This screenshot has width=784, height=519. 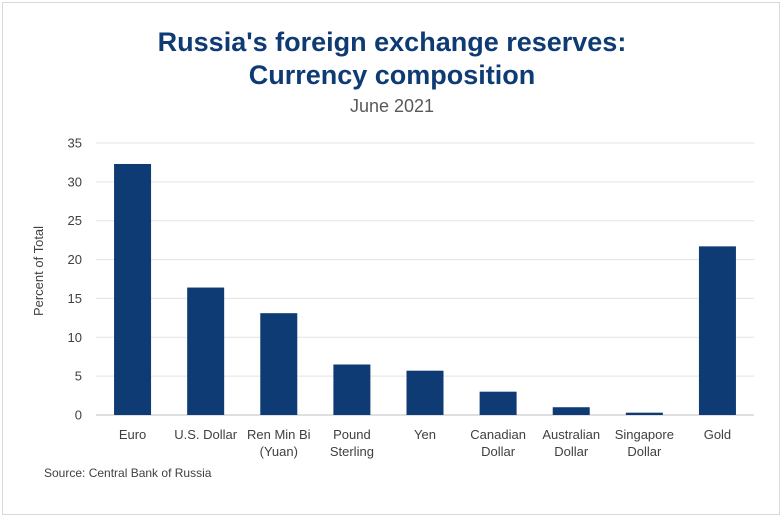 I want to click on y-tick-label: 10, so click(x=75, y=337).